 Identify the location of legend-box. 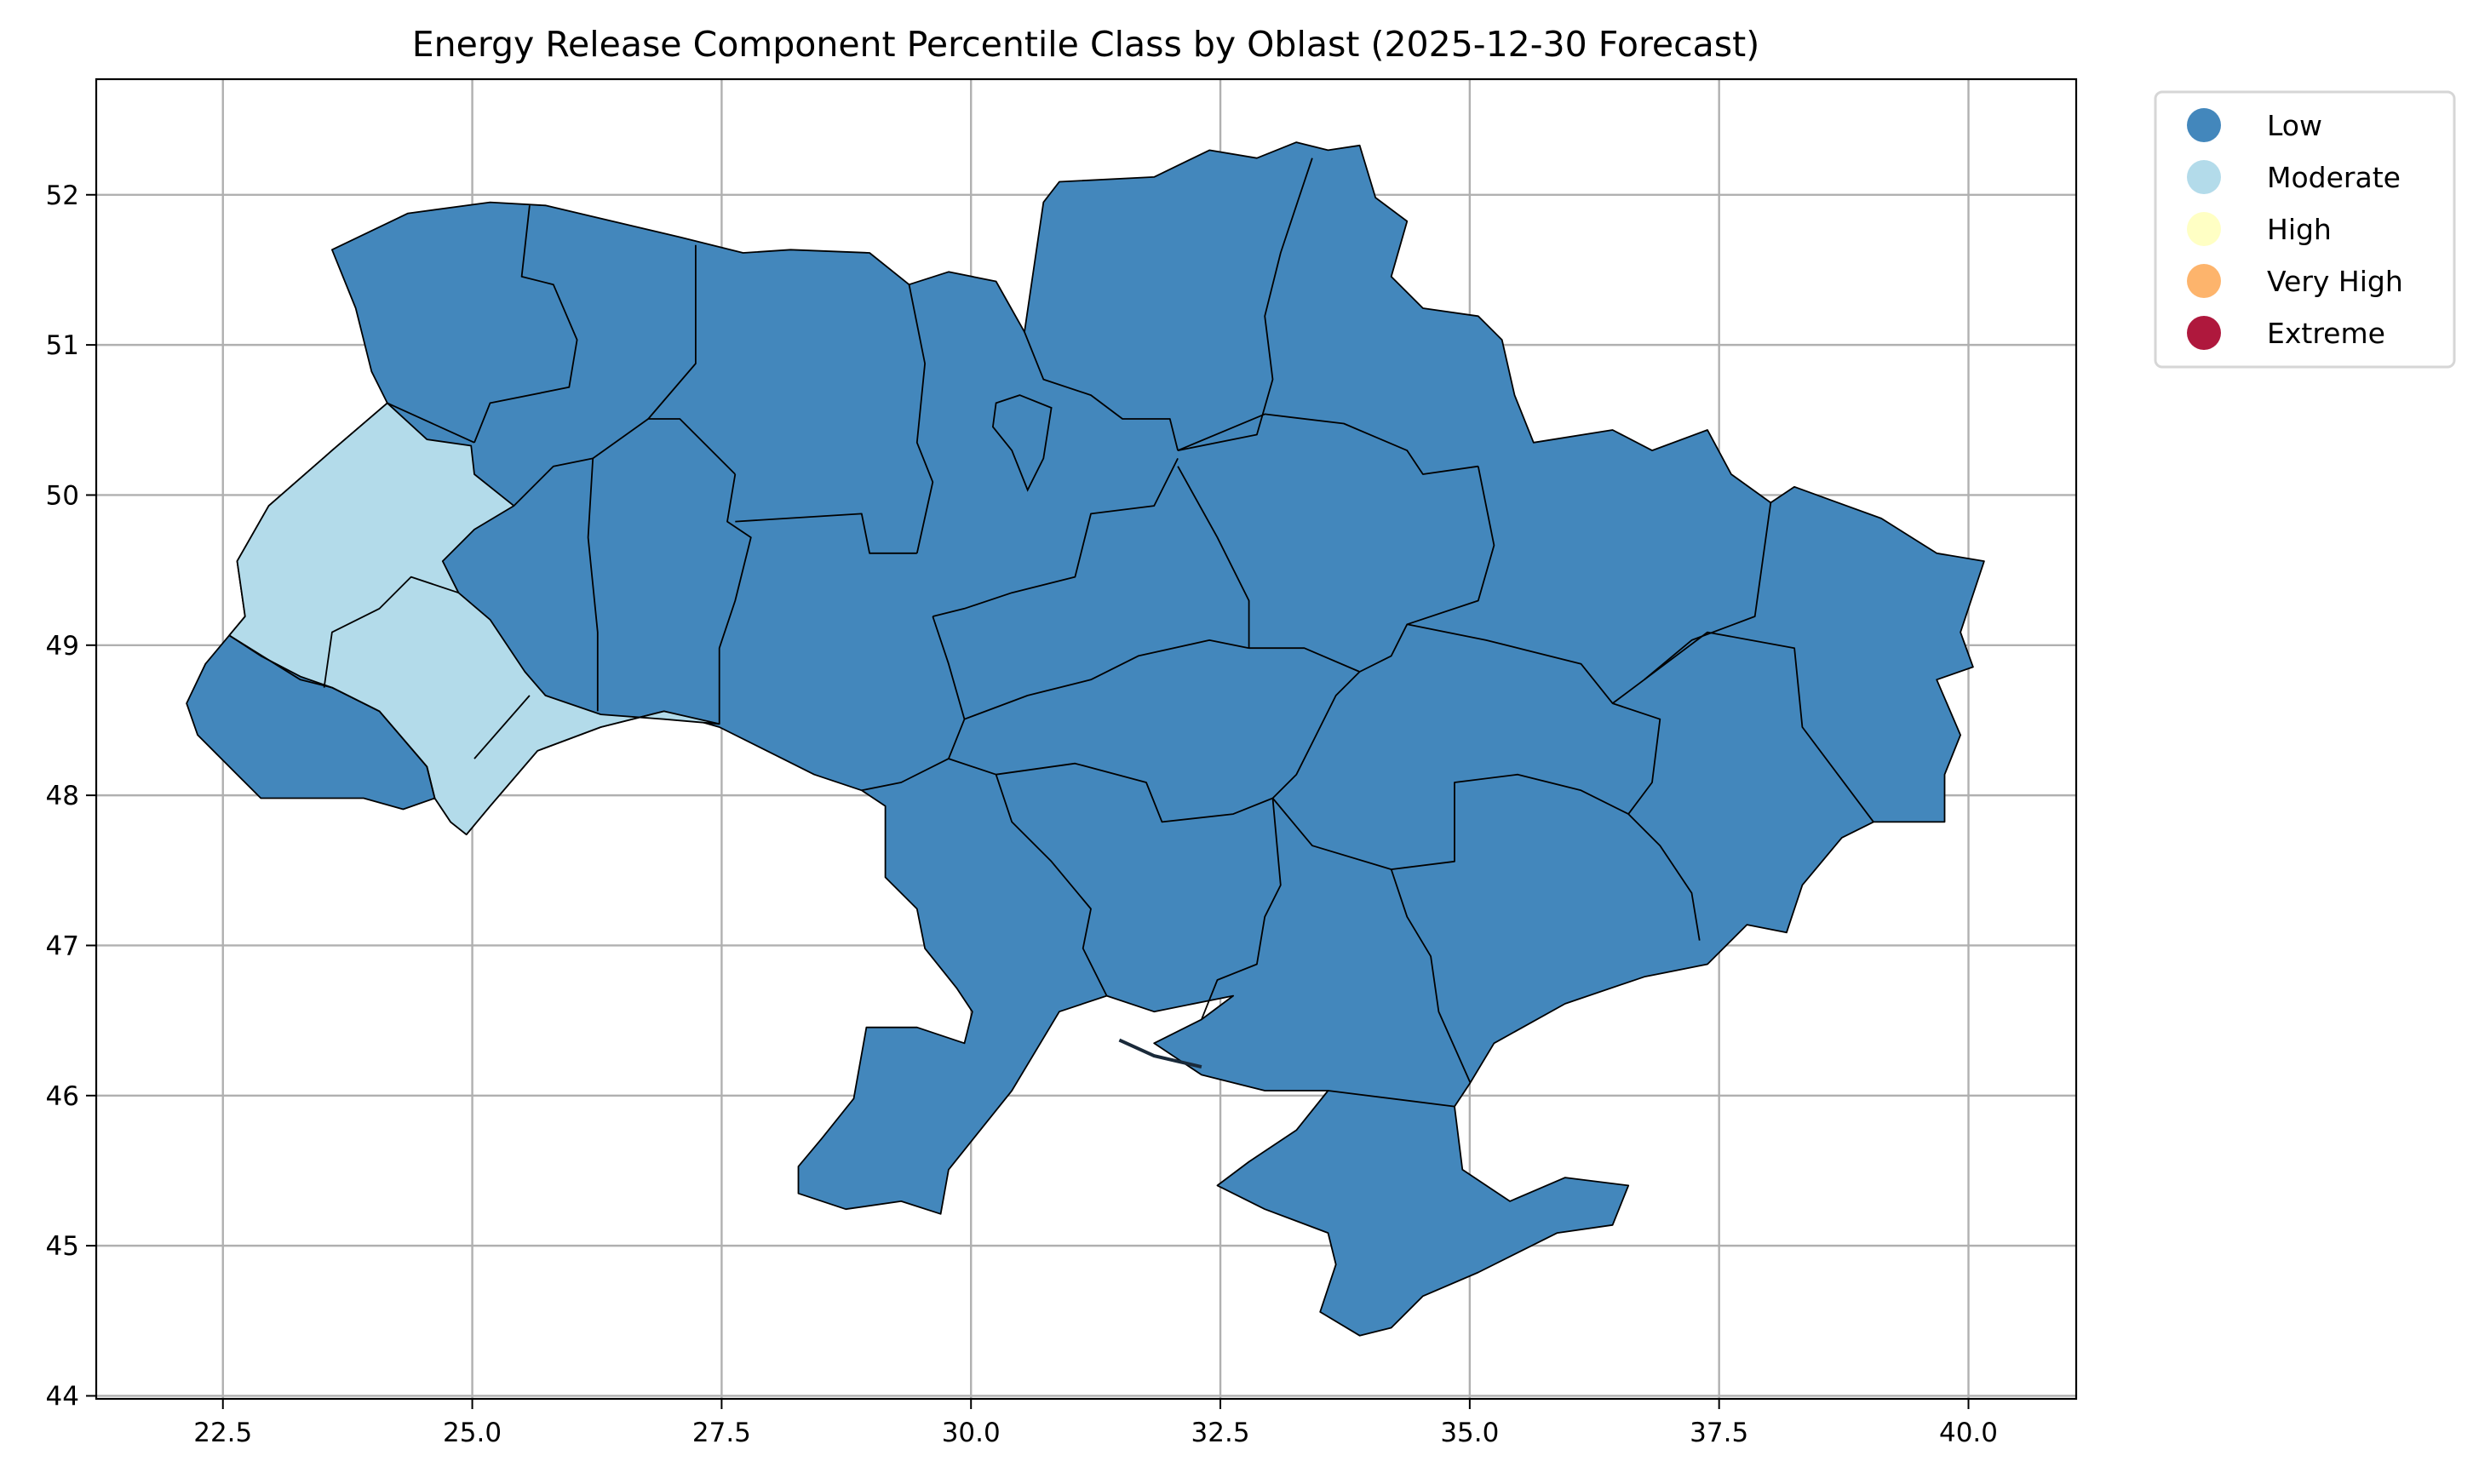
(2305, 230).